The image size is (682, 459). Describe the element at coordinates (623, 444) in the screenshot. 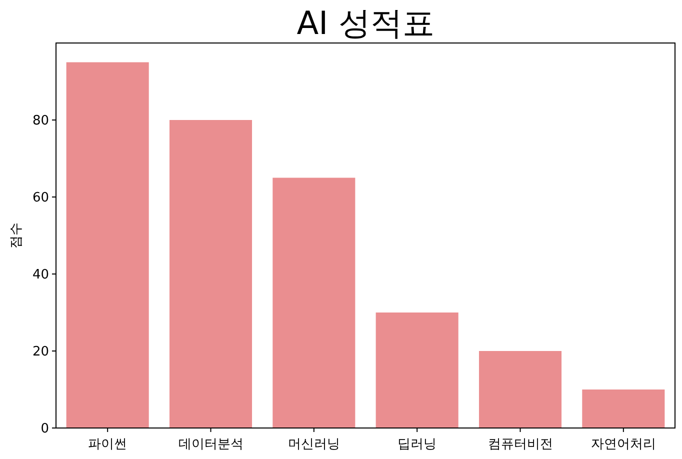

I see `x-tick-label: 자연어처리` at that location.